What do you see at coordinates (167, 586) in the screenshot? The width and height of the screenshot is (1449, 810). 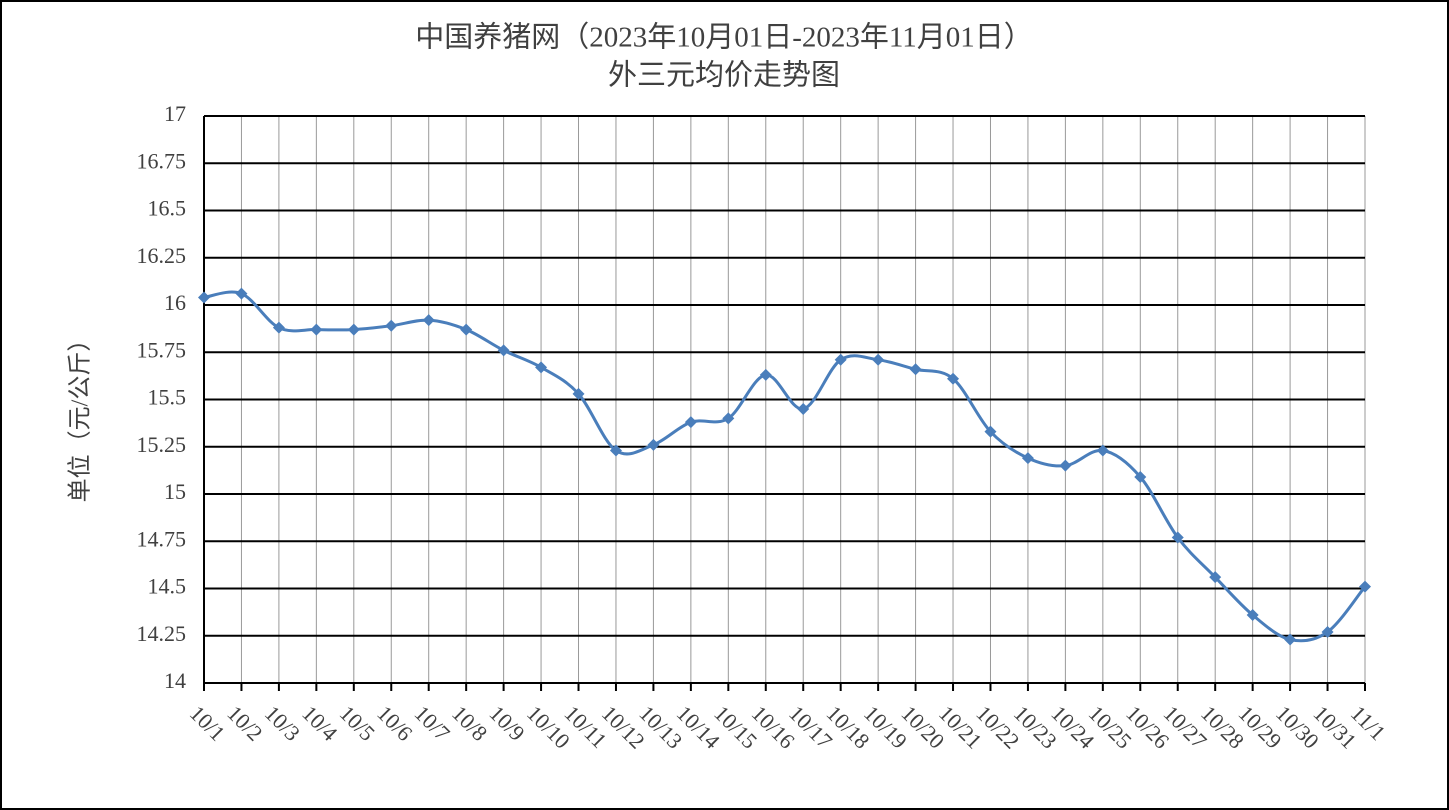 I see `y-tick-label: 14.5` at bounding box center [167, 586].